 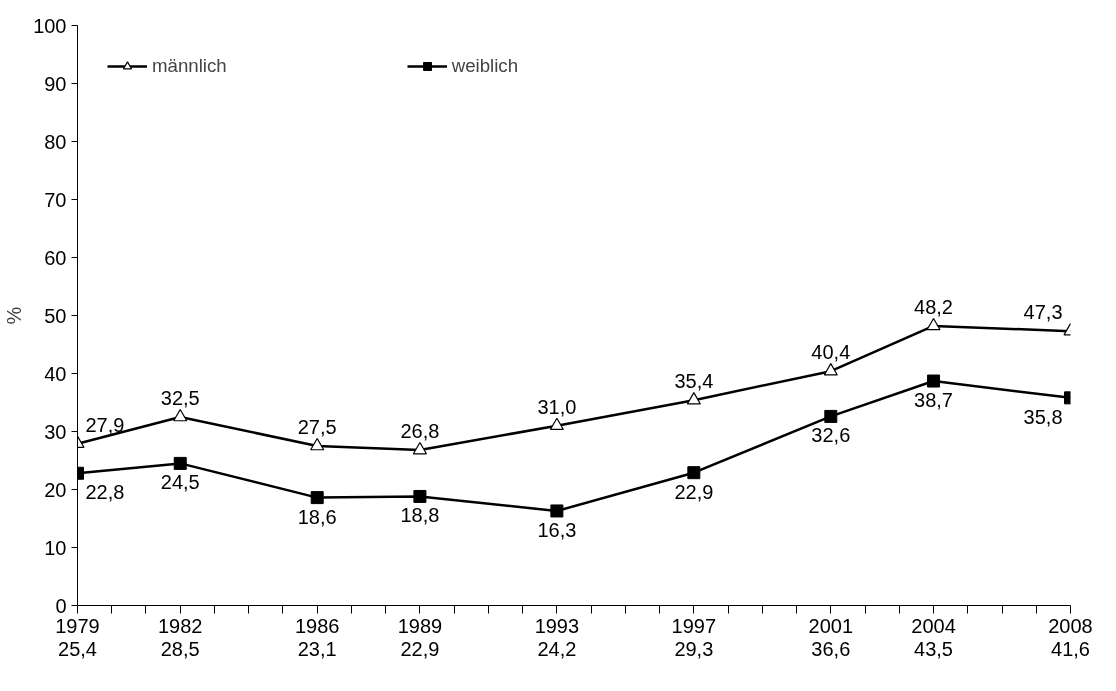 What do you see at coordinates (180, 398) in the screenshot?
I see `data-label: 32,5` at bounding box center [180, 398].